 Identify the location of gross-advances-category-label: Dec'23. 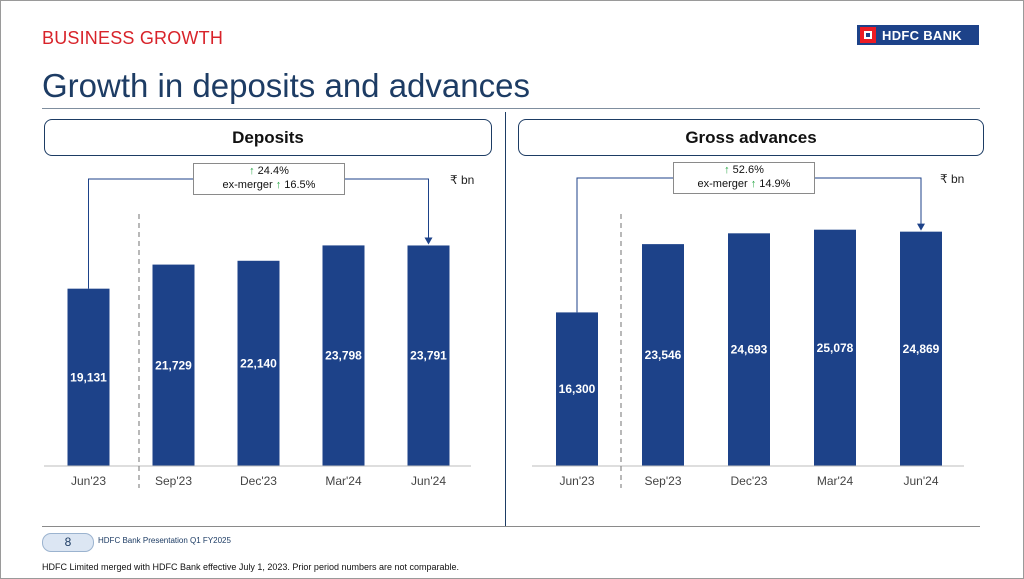
(749, 481).